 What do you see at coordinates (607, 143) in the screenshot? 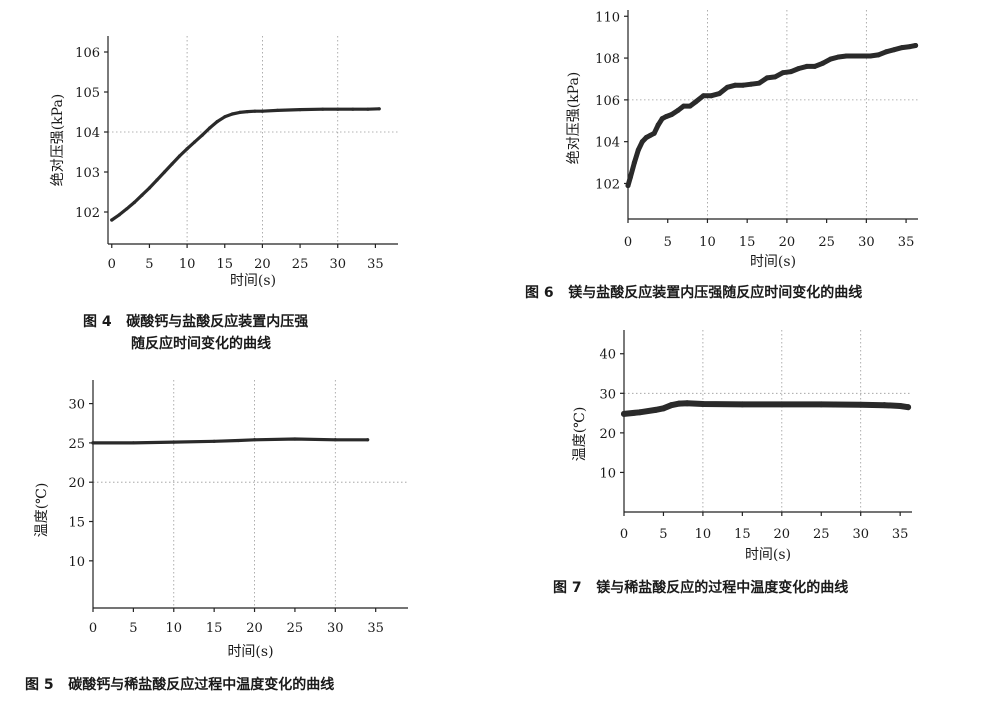
I see `y-tick-label: 104` at bounding box center [607, 143].